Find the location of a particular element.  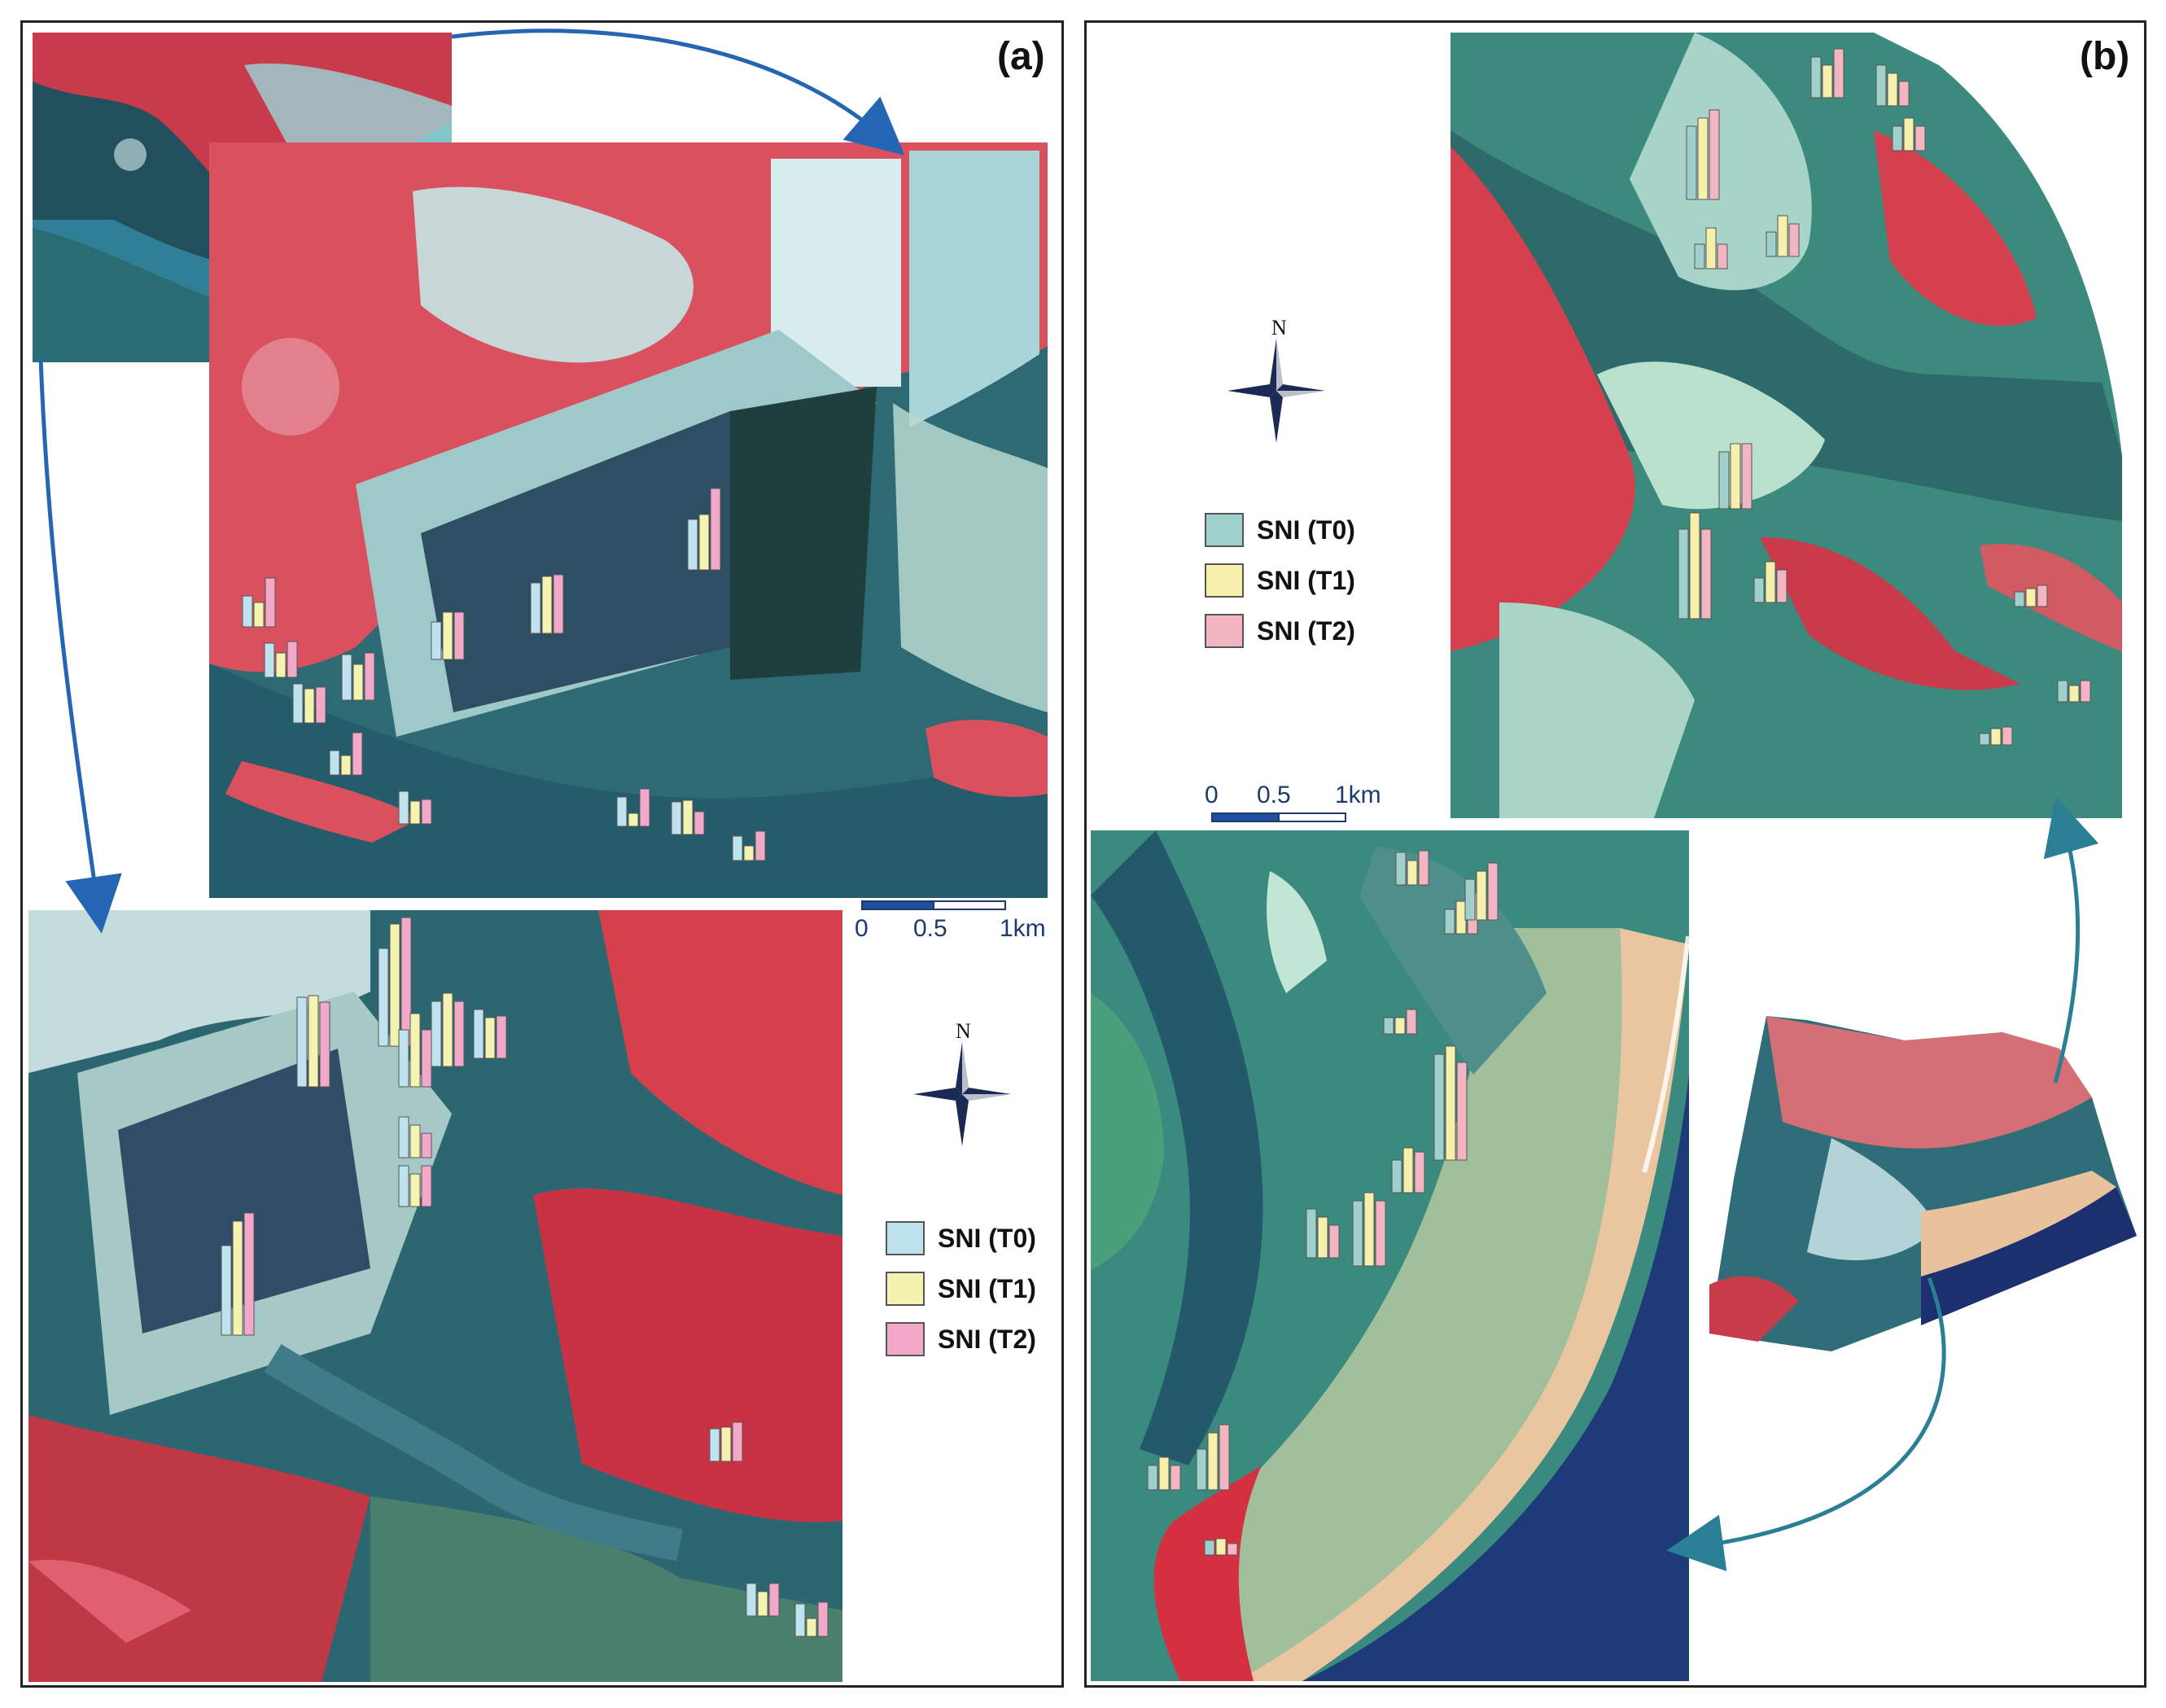

legend-a-swatch-t1 is located at coordinates (905, 1289).